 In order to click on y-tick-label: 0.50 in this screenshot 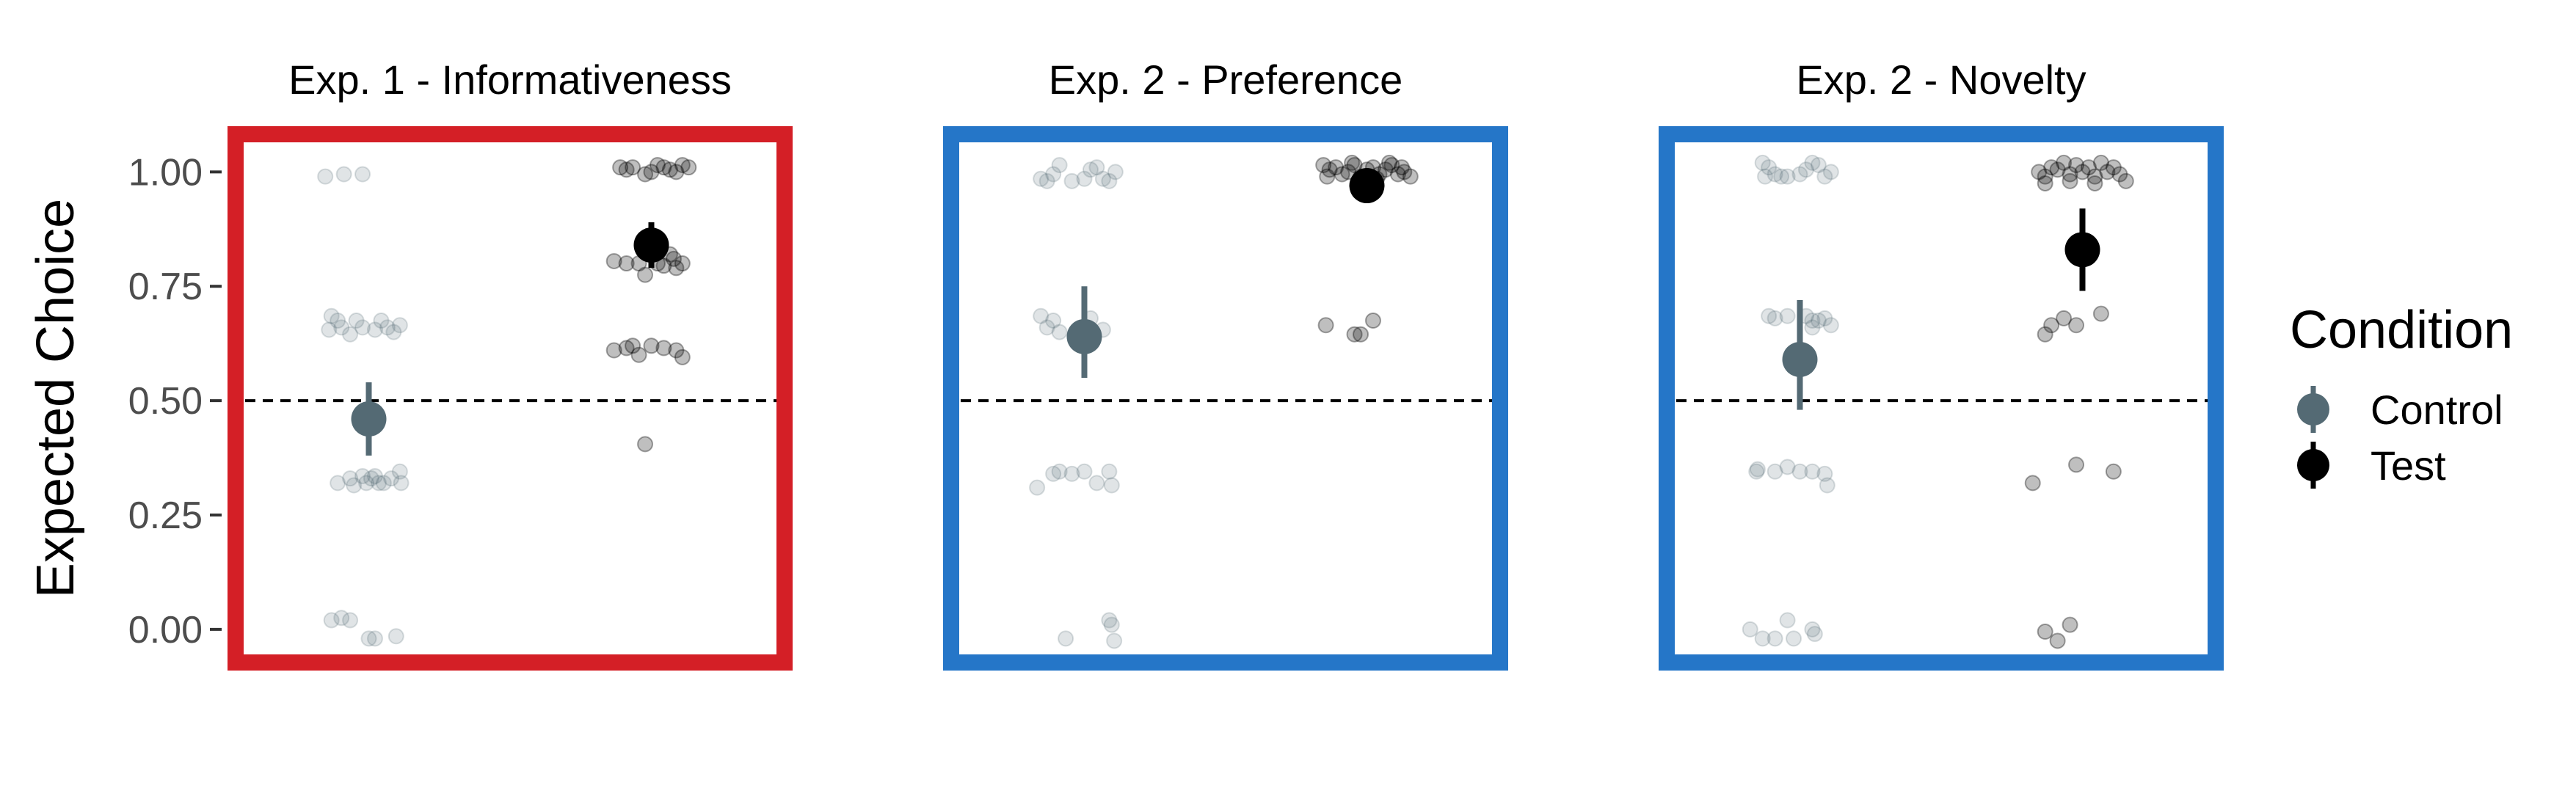, I will do `click(165, 401)`.